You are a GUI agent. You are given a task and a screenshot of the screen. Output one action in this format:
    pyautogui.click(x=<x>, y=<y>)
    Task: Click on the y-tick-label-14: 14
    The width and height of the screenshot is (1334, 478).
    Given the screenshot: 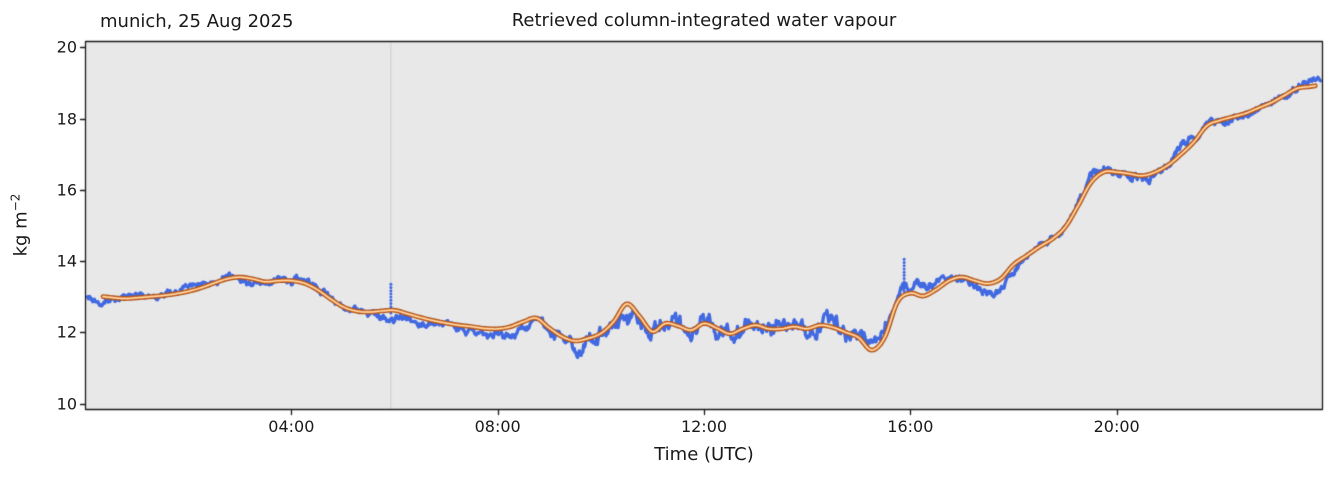 What is the action you would take?
    pyautogui.click(x=66, y=261)
    